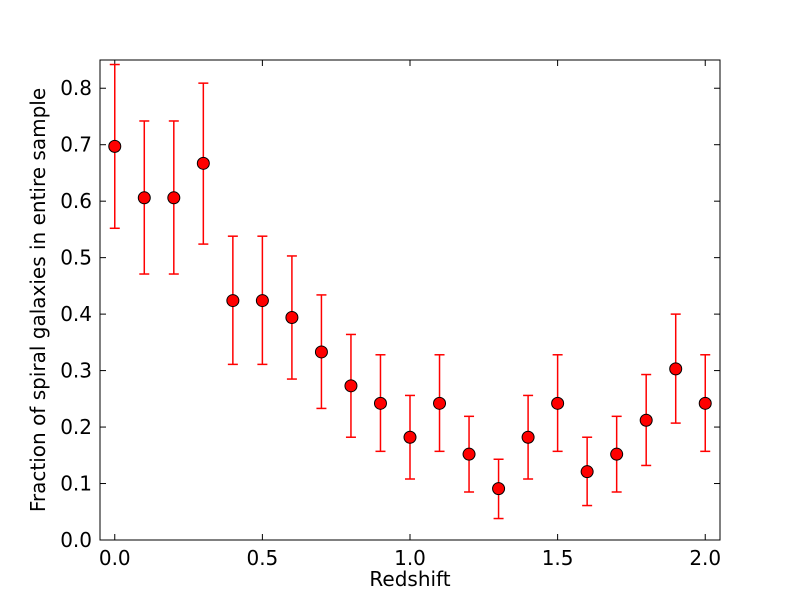  What do you see at coordinates (76, 427) in the screenshot?
I see `y-tick-label: 0.2` at bounding box center [76, 427].